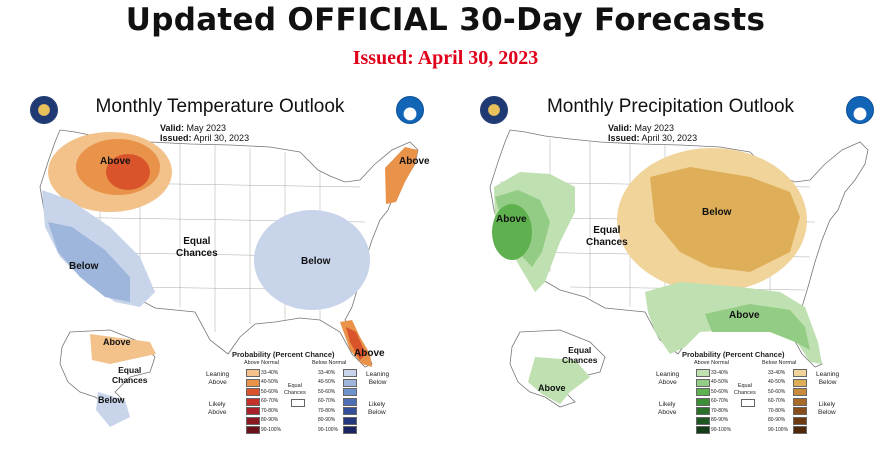 The height and width of the screenshot is (449, 891). What do you see at coordinates (369, 353) in the screenshot?
I see `label-above-fl: Above` at bounding box center [369, 353].